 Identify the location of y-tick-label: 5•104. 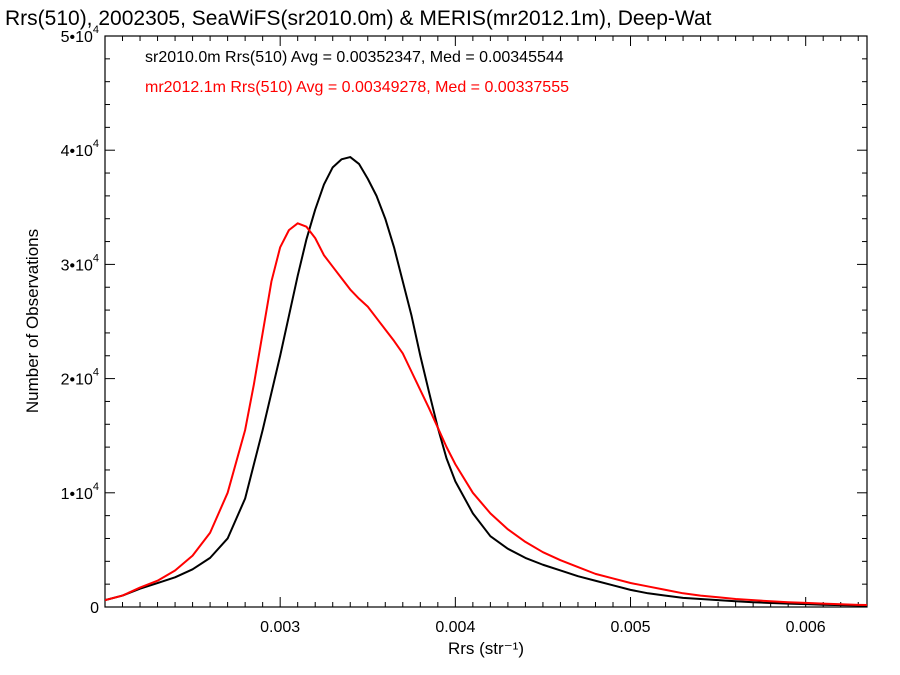
(80, 35).